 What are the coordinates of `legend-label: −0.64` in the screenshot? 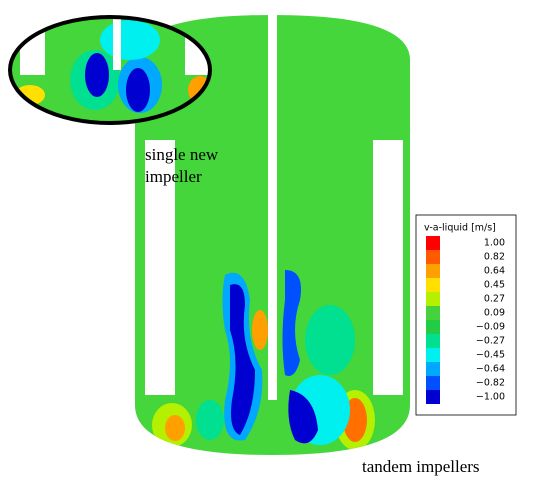 It's located at (490, 369).